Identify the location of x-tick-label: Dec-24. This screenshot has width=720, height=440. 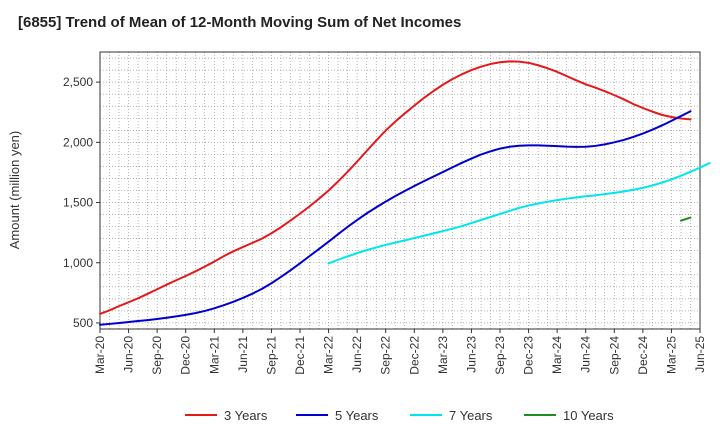
(643, 355).